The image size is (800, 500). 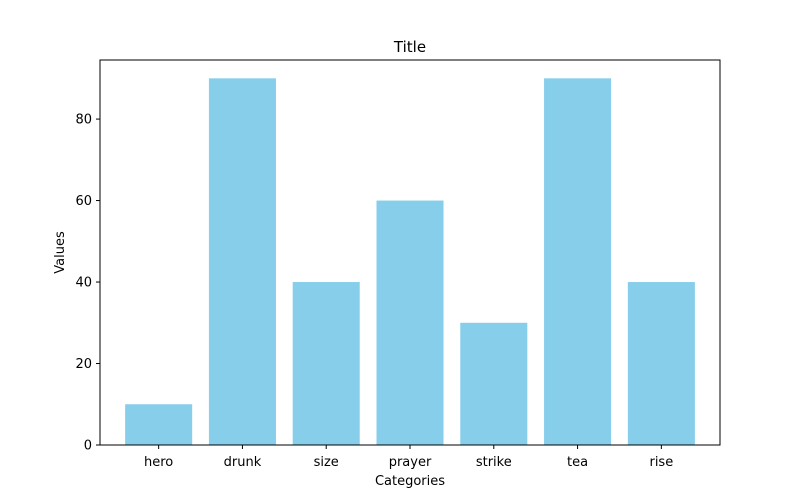 What do you see at coordinates (243, 462) in the screenshot?
I see `x-tick-label-drunk: drunk` at bounding box center [243, 462].